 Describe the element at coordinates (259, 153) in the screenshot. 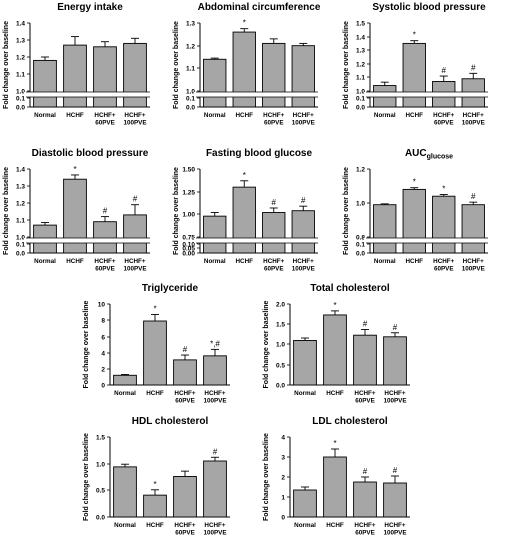

I see `chart-title: Fasting blood glucose` at that location.